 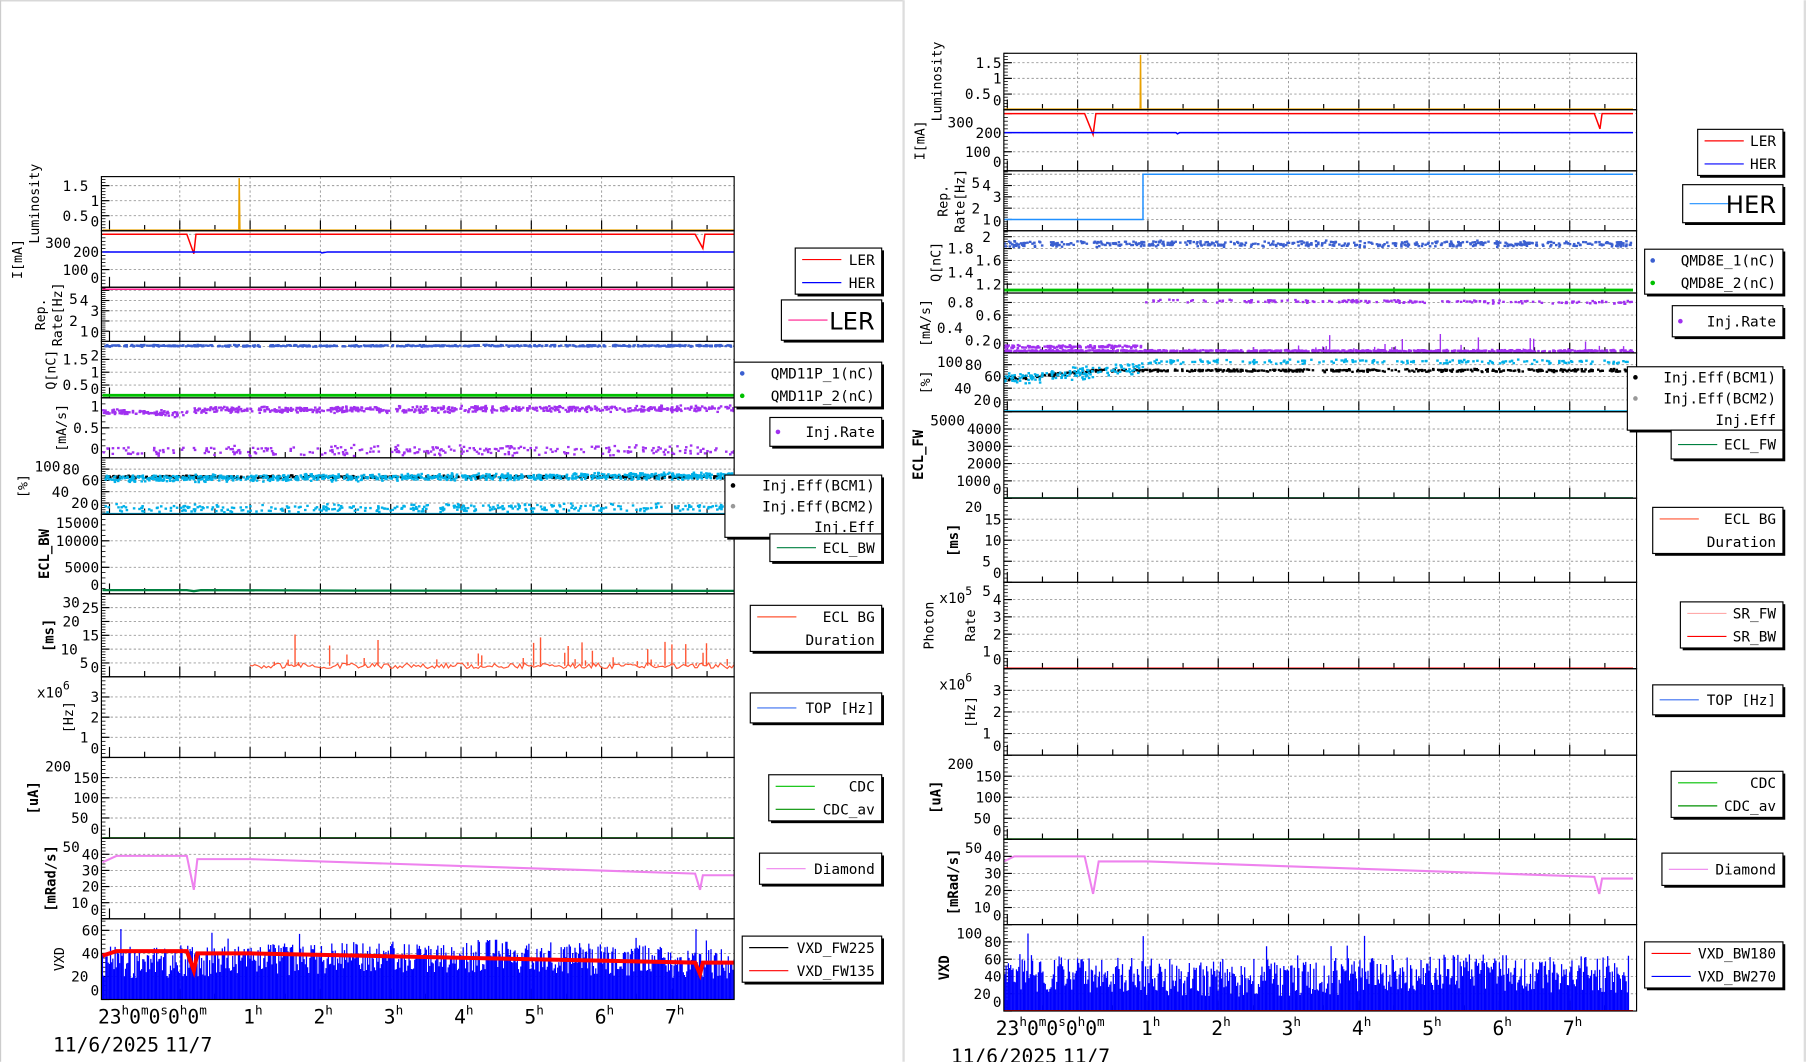 I want to click on x-tick-label: 6h, so click(x=604, y=1015).